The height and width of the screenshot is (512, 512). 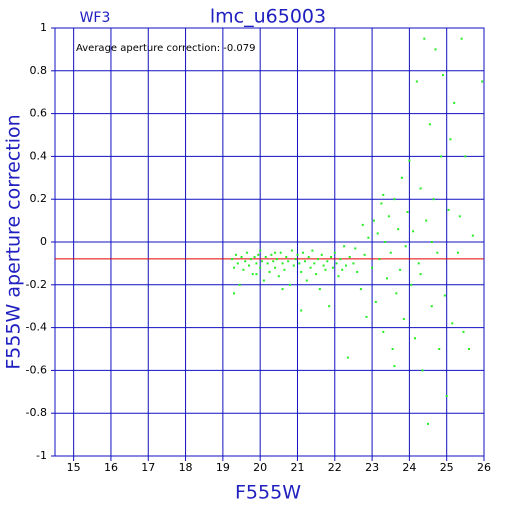 I want to click on x-tick-label: 25, so click(x=447, y=467).